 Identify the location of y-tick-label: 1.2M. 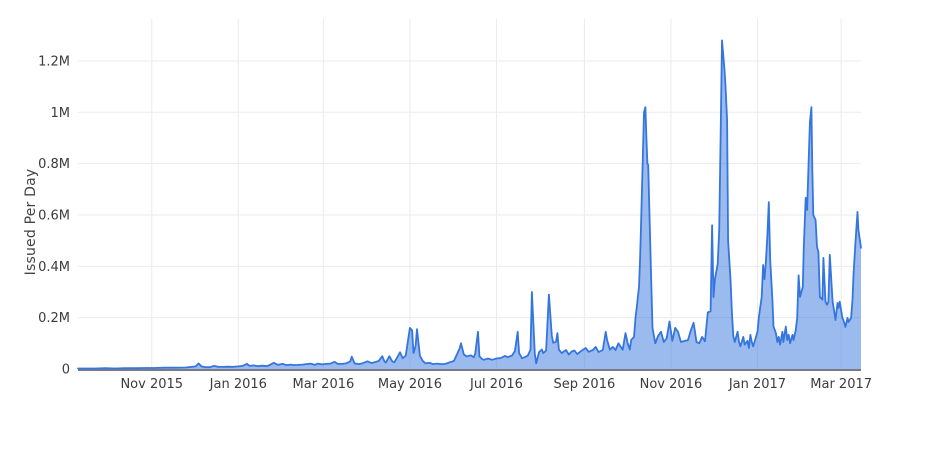
(54, 61).